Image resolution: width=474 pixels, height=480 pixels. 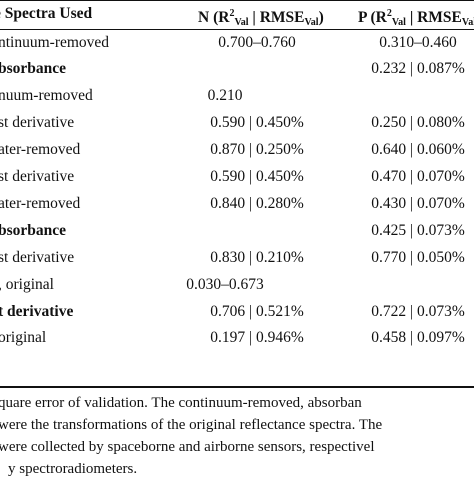 What do you see at coordinates (225, 284) in the screenshot?
I see `n-cell: 0.030–0.673` at bounding box center [225, 284].